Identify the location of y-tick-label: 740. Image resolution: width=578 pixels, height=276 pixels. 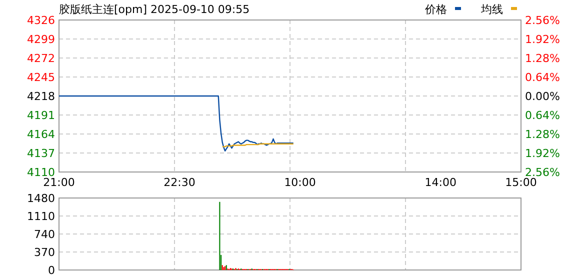
(44, 234).